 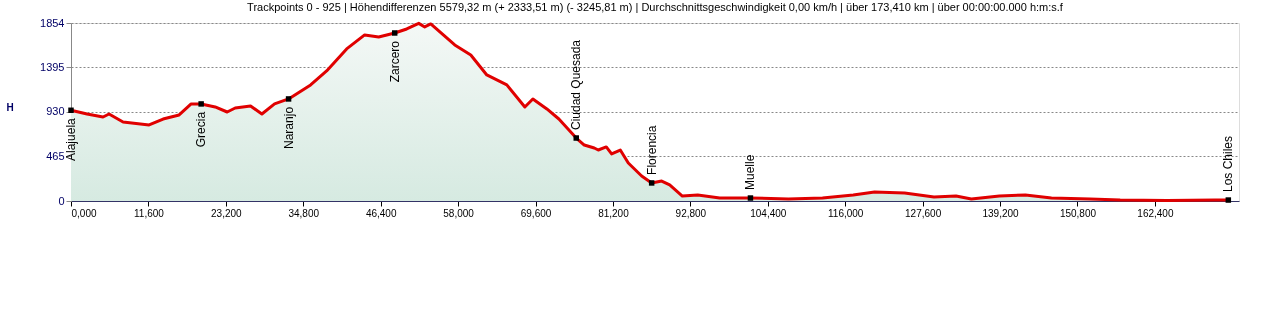 I want to click on annotation: Florencia, so click(x=651, y=150).